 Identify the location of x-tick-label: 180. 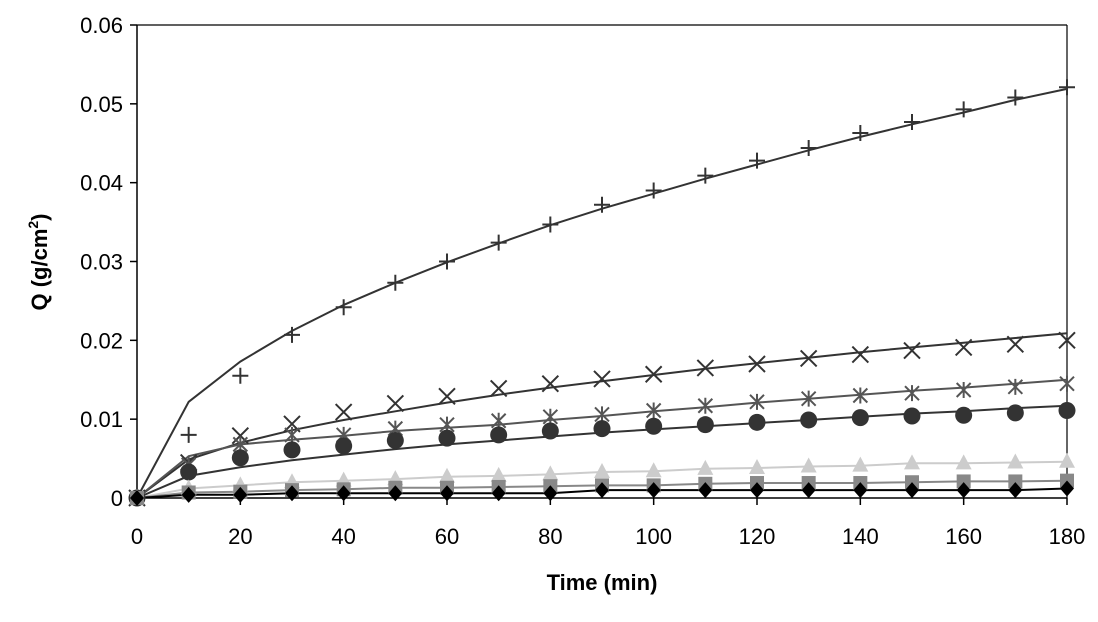
(1067, 536).